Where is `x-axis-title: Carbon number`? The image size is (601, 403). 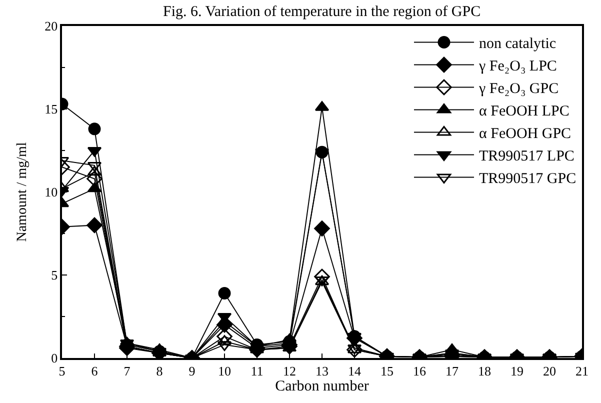
x-axis-title: Carbon number is located at coordinates (322, 386).